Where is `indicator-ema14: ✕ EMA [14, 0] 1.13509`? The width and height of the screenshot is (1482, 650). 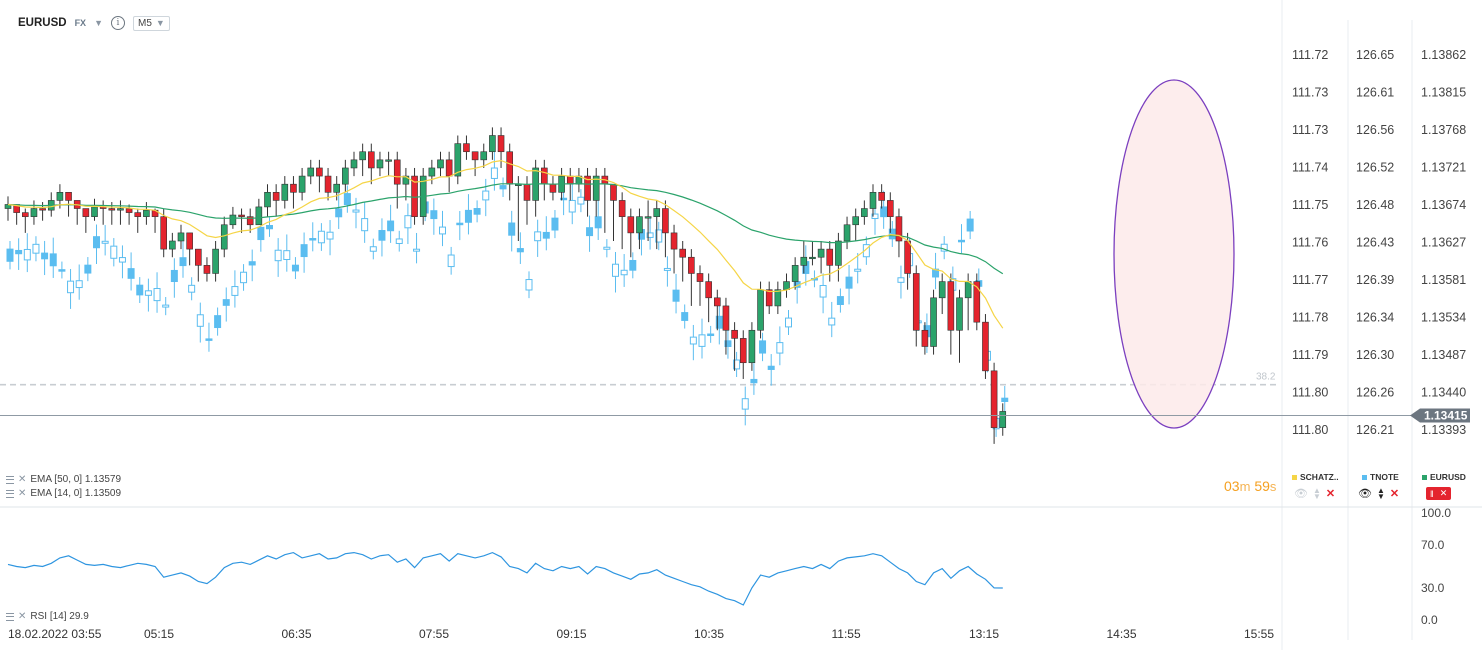
indicator-ema14: ✕ EMA [14, 0] 1.13509 is located at coordinates (63, 493).